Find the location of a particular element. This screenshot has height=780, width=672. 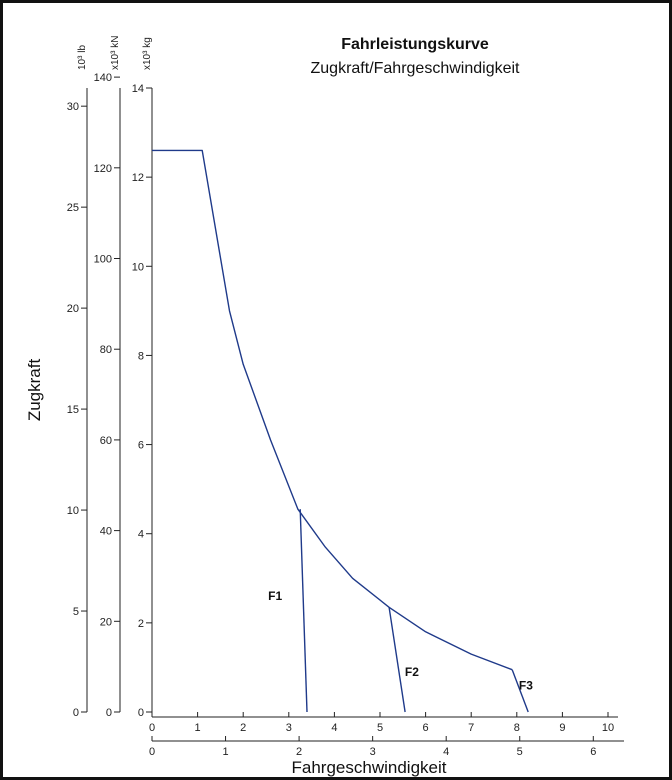

y-tick-label: 40 is located at coordinates (106, 532).